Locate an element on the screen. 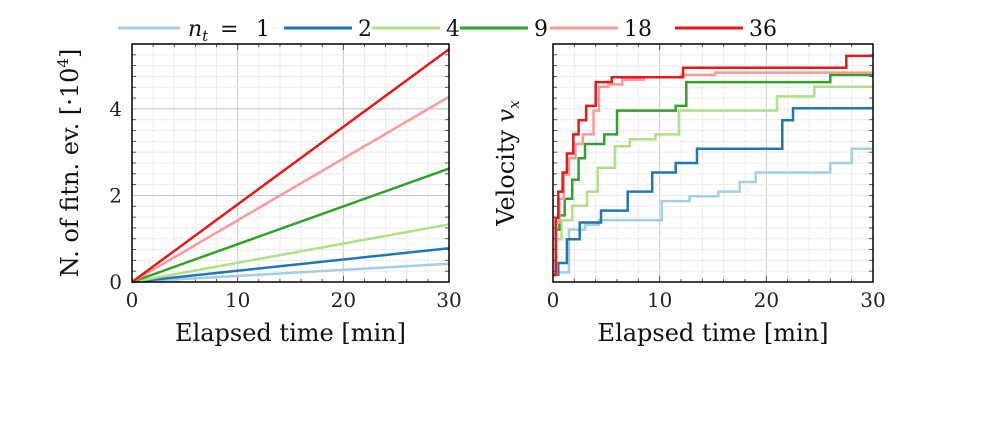 This screenshot has height=421, width=985. series-line-left-n2 is located at coordinates (290, 265).